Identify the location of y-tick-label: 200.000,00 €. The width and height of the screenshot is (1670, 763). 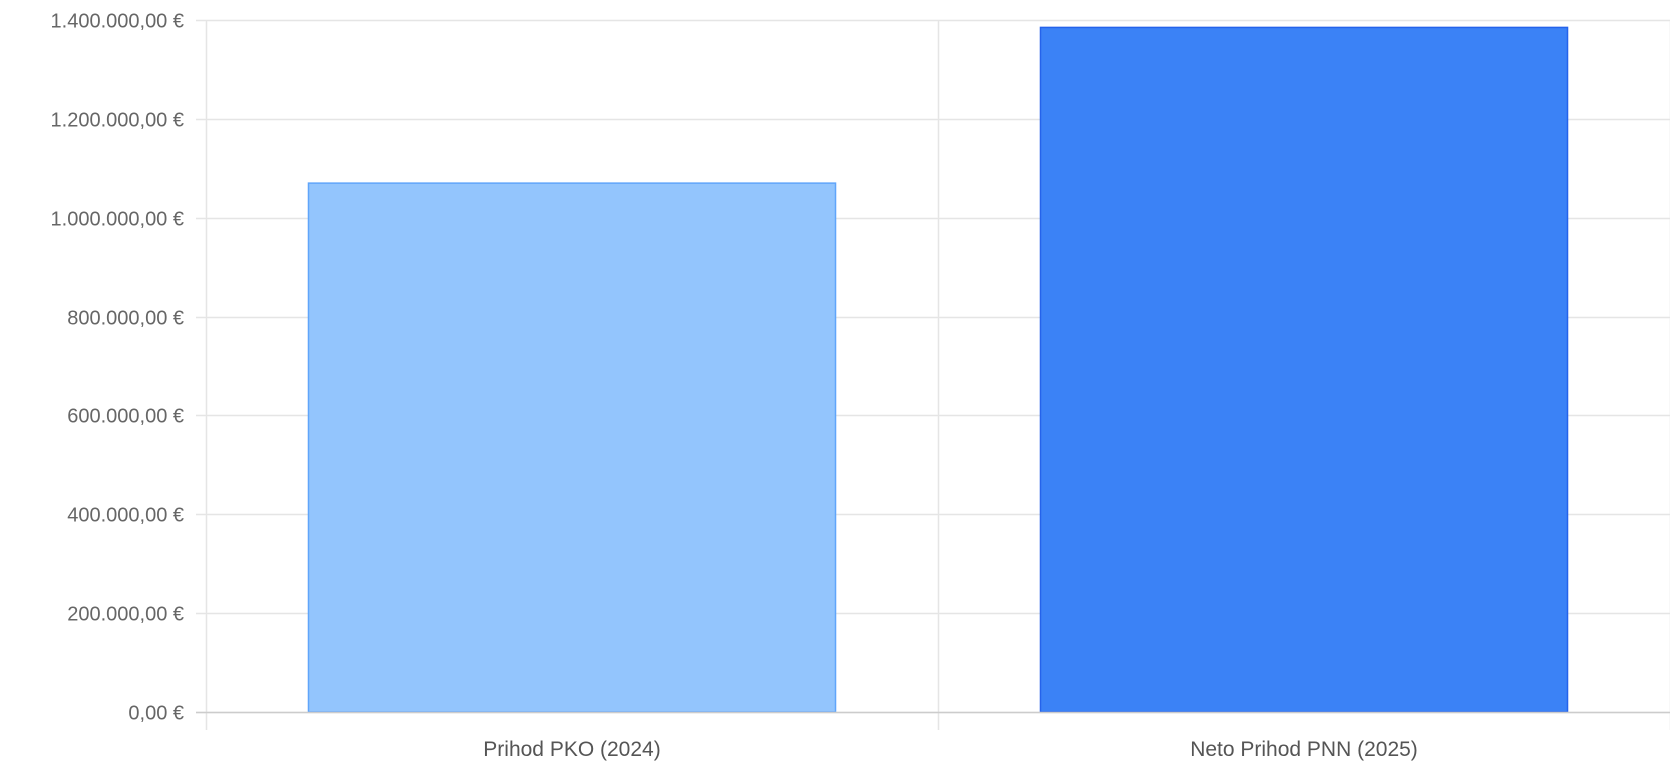
(125, 615).